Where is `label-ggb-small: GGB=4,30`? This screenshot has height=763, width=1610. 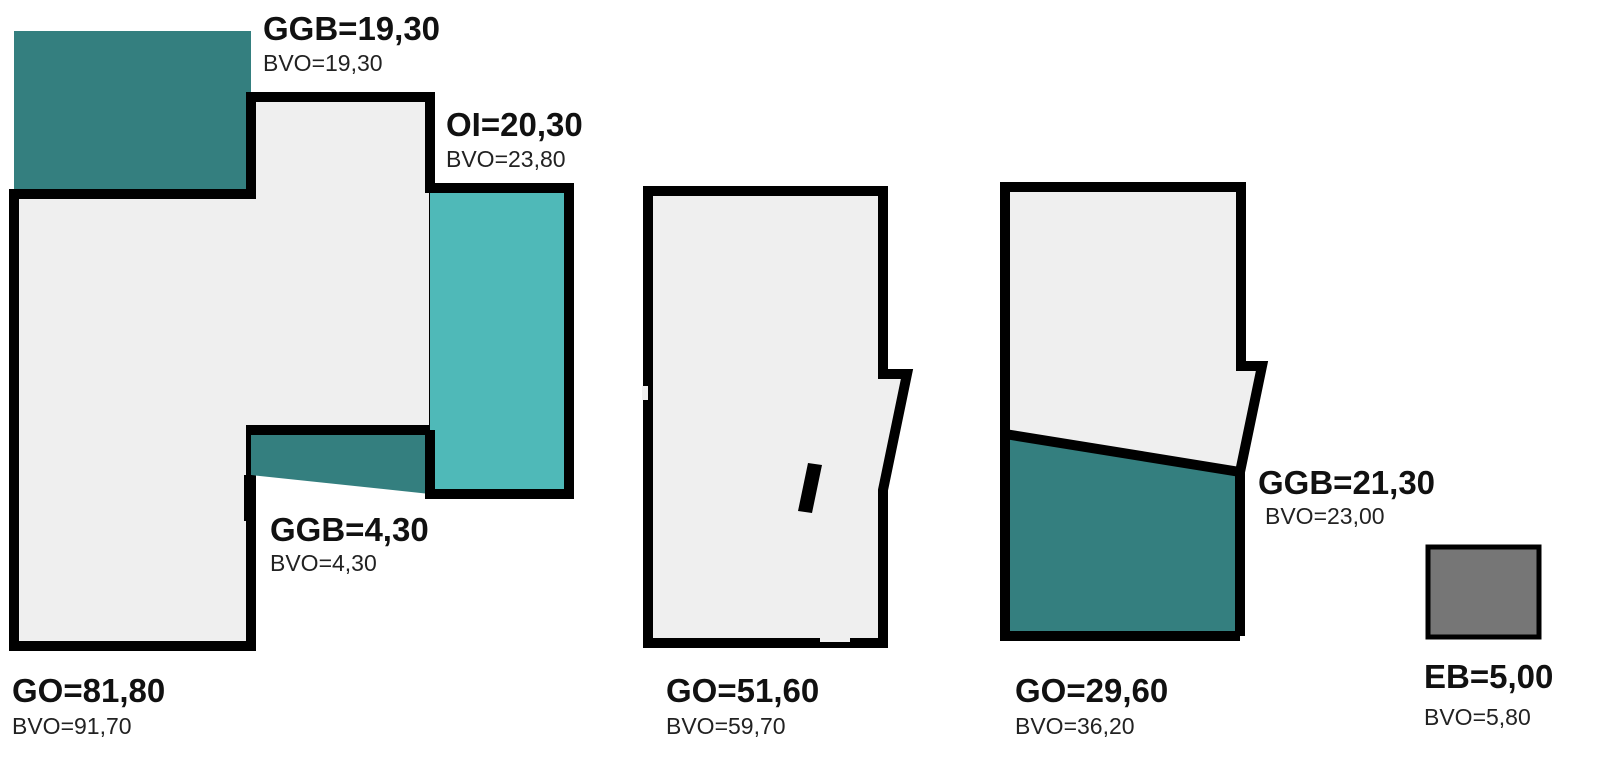 label-ggb-small: GGB=4,30 is located at coordinates (349, 529).